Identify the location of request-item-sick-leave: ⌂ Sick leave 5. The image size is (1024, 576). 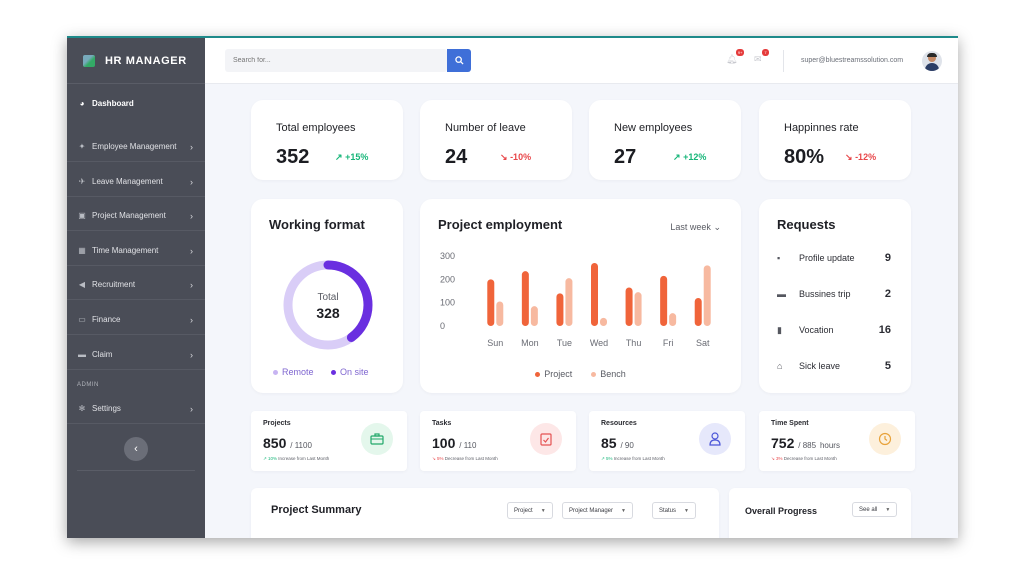
(834, 366).